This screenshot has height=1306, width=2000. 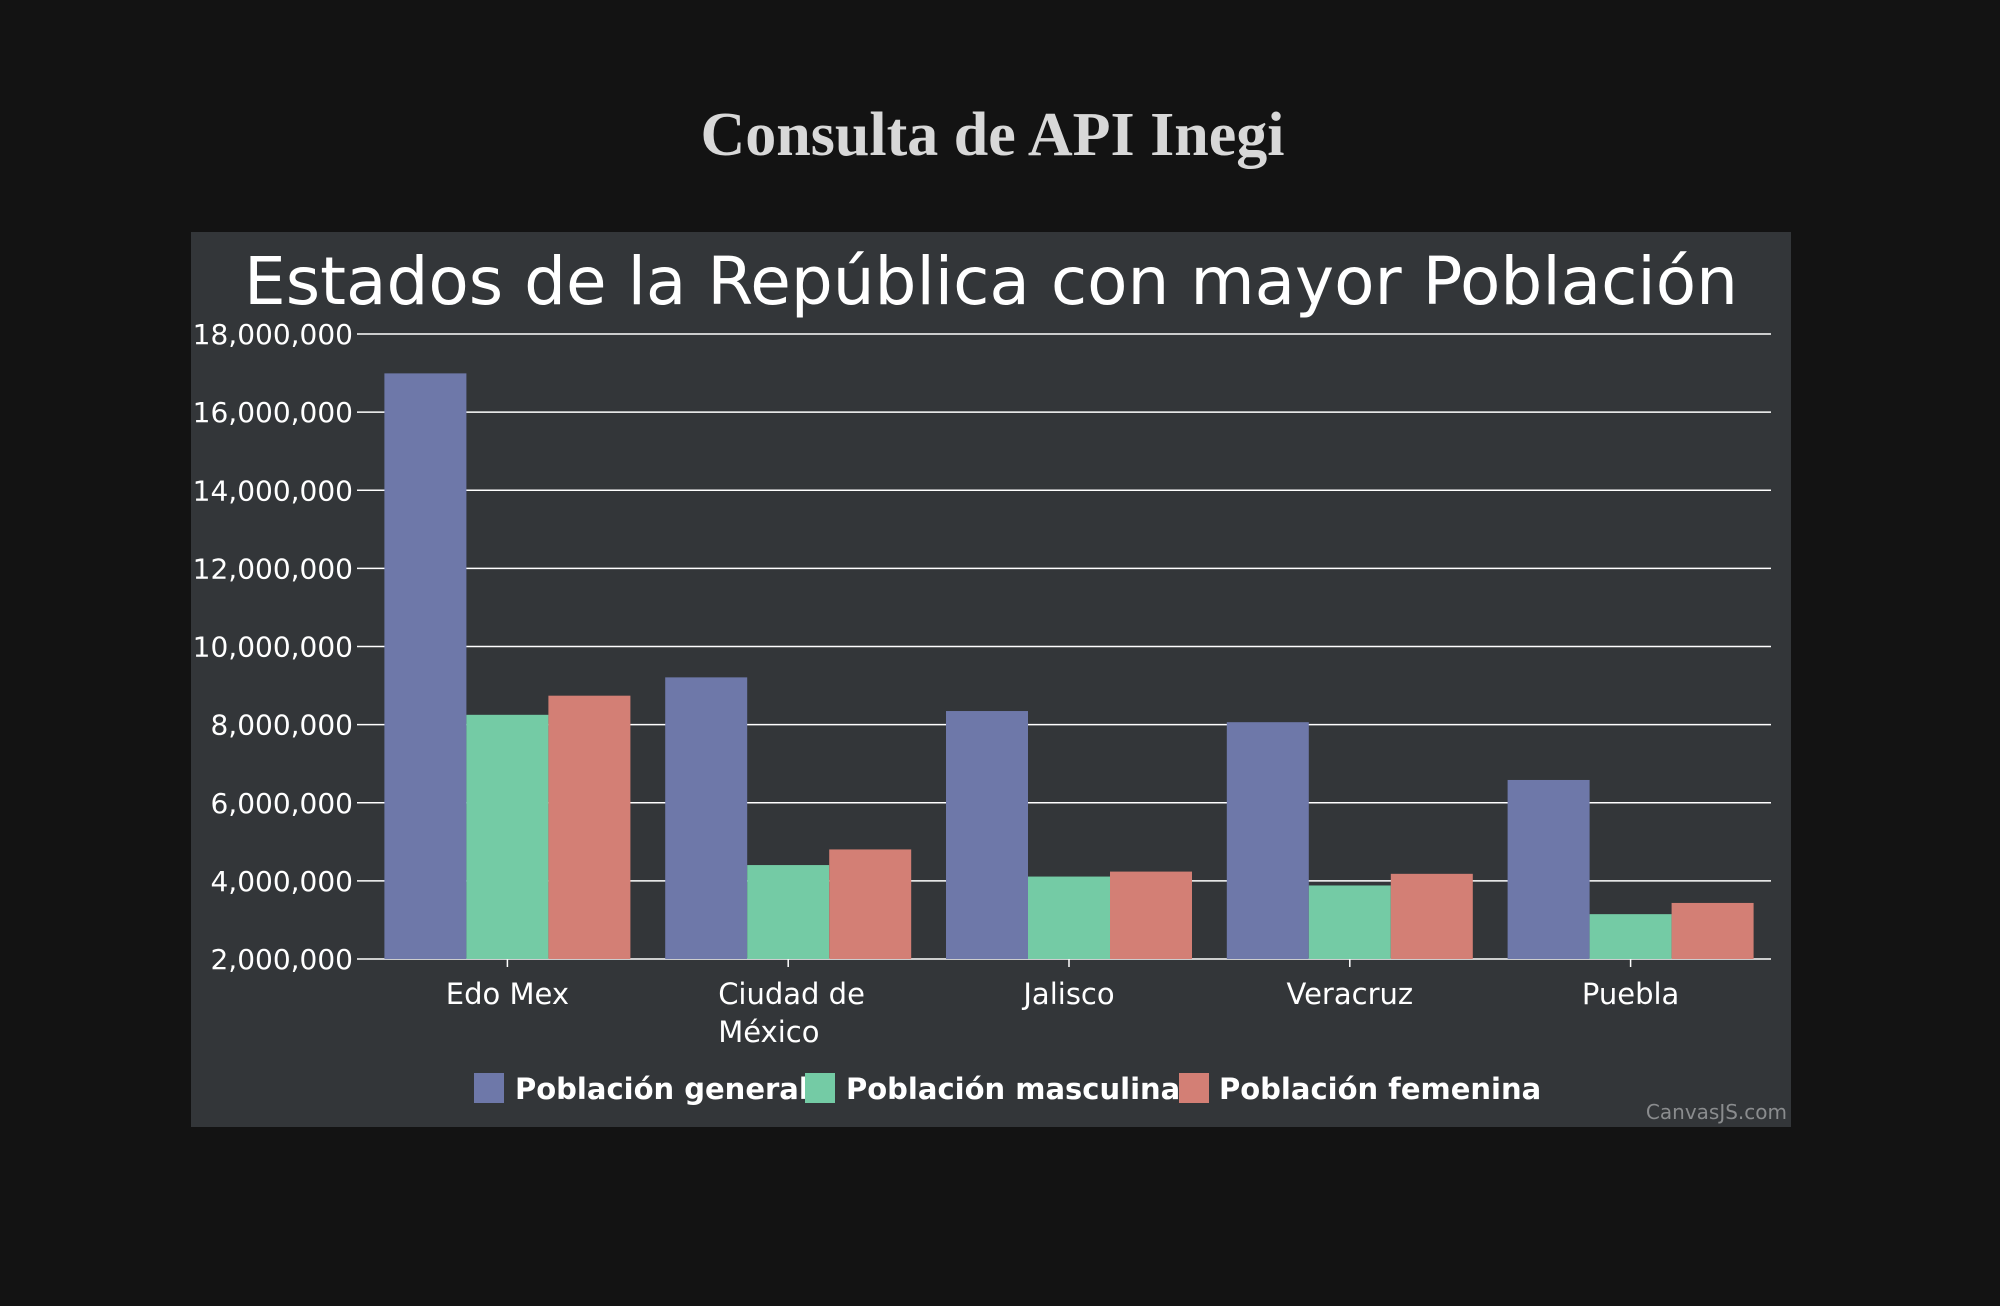 What do you see at coordinates (281, 803) in the screenshot?
I see `y-tick-label: 6,000,000` at bounding box center [281, 803].